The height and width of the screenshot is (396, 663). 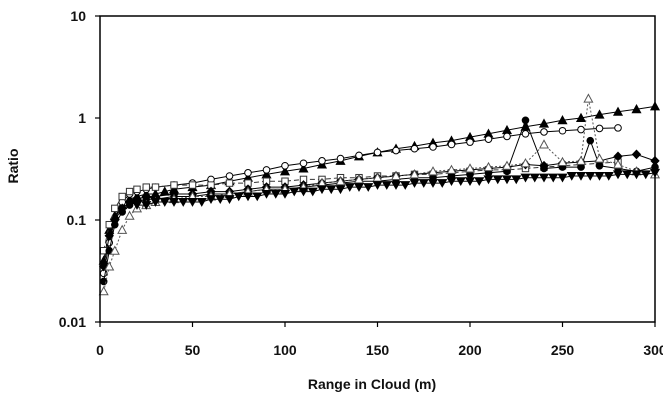 I want to click on y-tick-label: 10, so click(x=78, y=16).